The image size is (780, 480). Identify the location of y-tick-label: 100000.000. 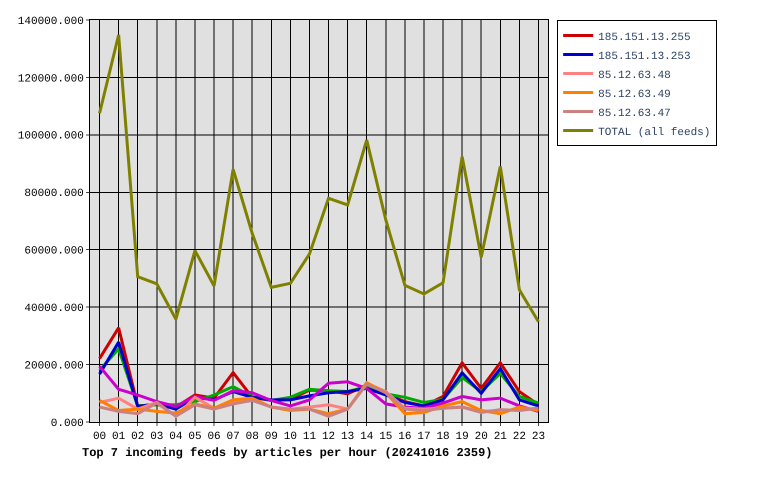
(51, 136).